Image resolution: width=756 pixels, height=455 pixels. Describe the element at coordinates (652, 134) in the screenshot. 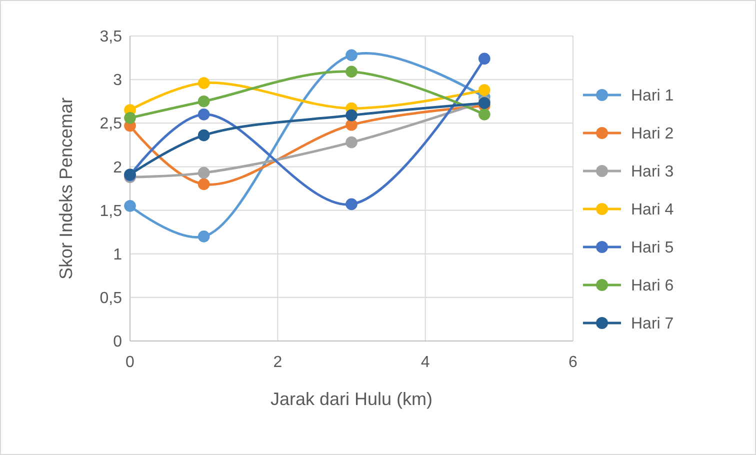

I see `legend-label: Hari 2` at that location.